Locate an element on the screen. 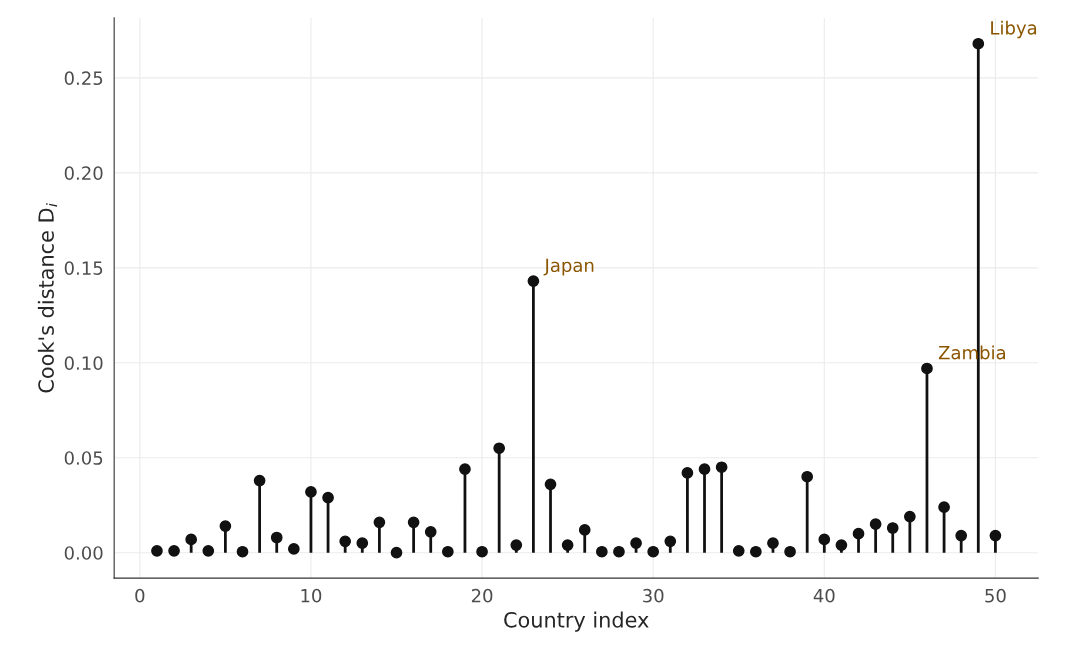 This screenshot has width=1067, height=663. y-tick-label: 0.05 is located at coordinates (83, 458).